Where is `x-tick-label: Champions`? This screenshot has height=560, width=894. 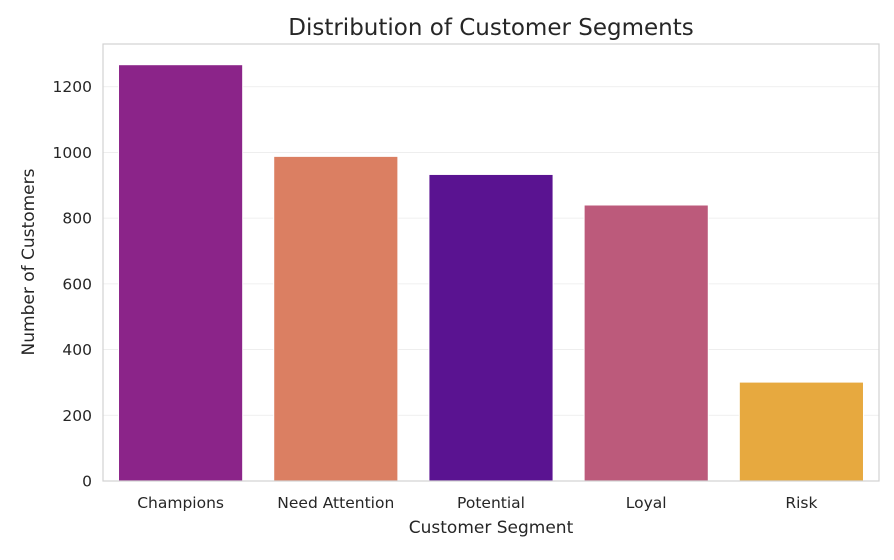 x-tick-label: Champions is located at coordinates (180, 503).